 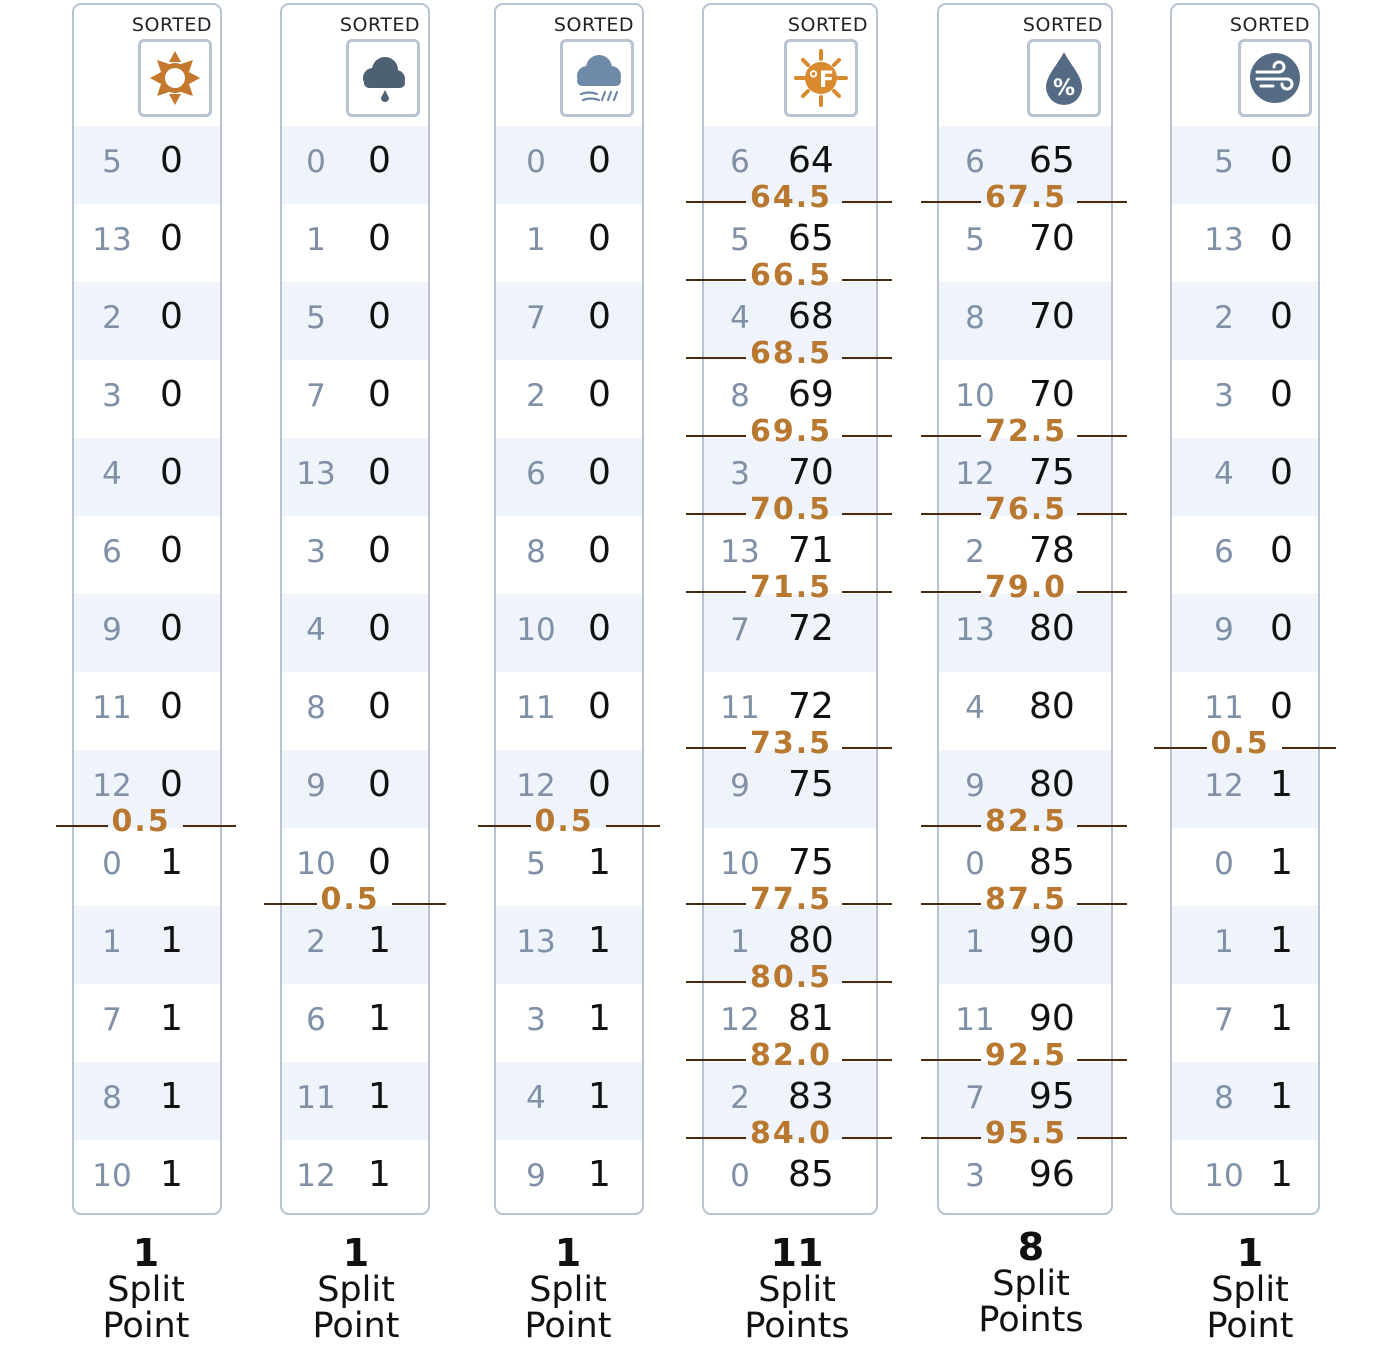 What do you see at coordinates (147, 609) in the screenshot?
I see `column-outlook-sunny: SORTED 5 0 13 0 2 0 3 0 4 0 6 0 9 0 11 0 12 0 0 1 1 1 7 1 8 1 10 1` at bounding box center [147, 609].